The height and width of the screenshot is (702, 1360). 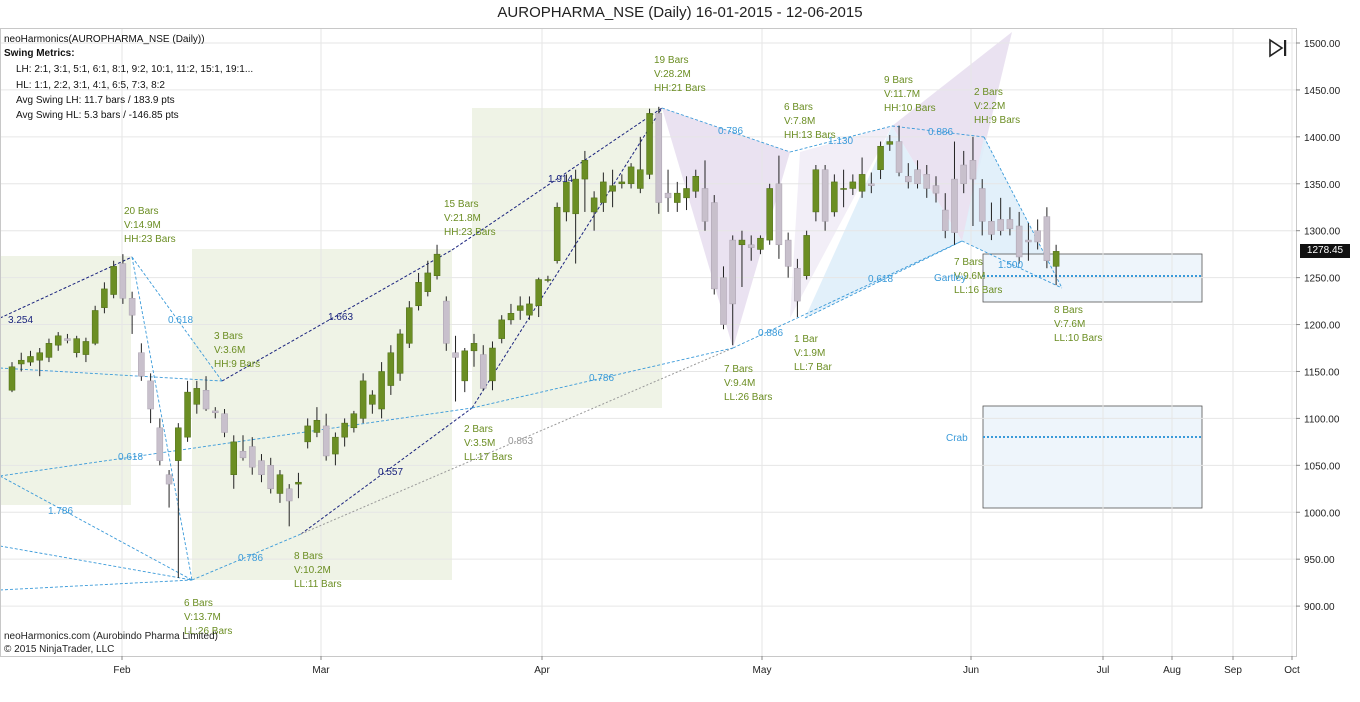 I want to click on swing-label: HH:23 Bars, so click(x=150, y=239).